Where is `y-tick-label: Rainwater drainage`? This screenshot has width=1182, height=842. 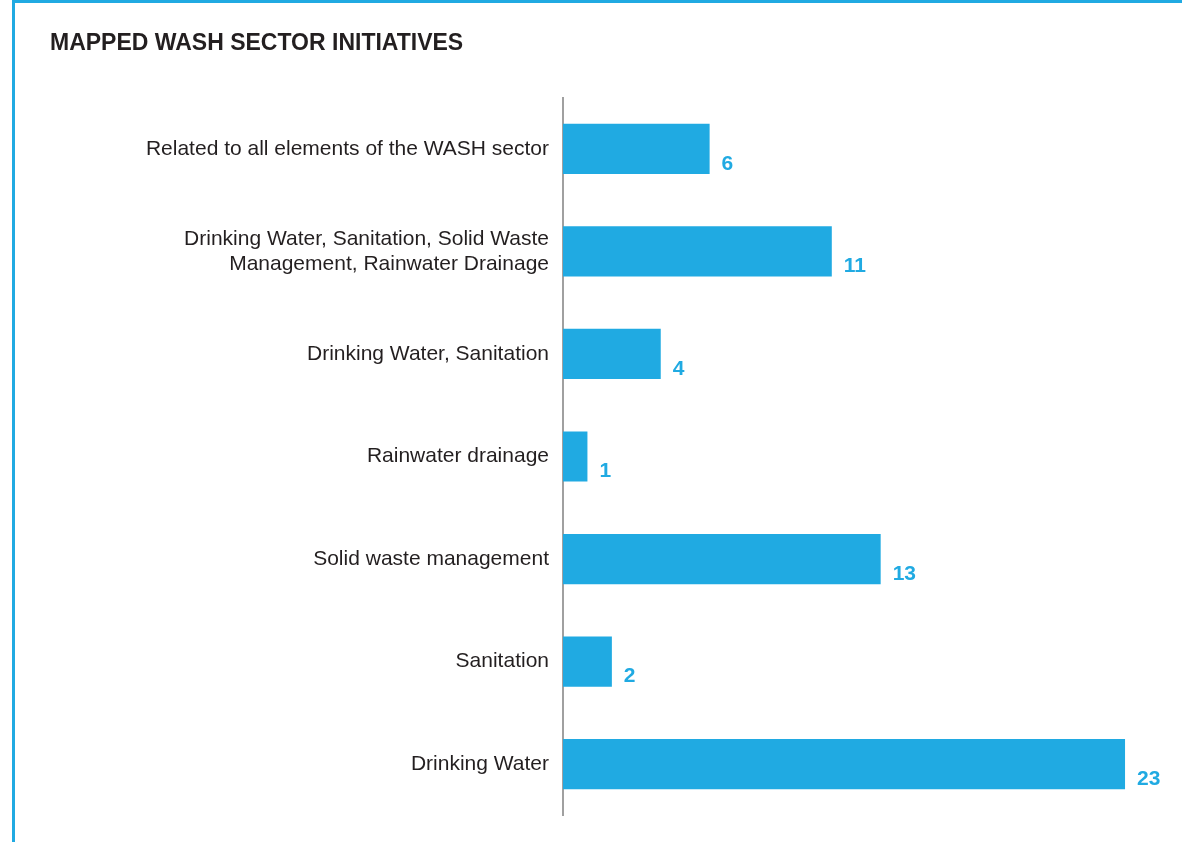
y-tick-label: Rainwater drainage is located at coordinates (457, 455).